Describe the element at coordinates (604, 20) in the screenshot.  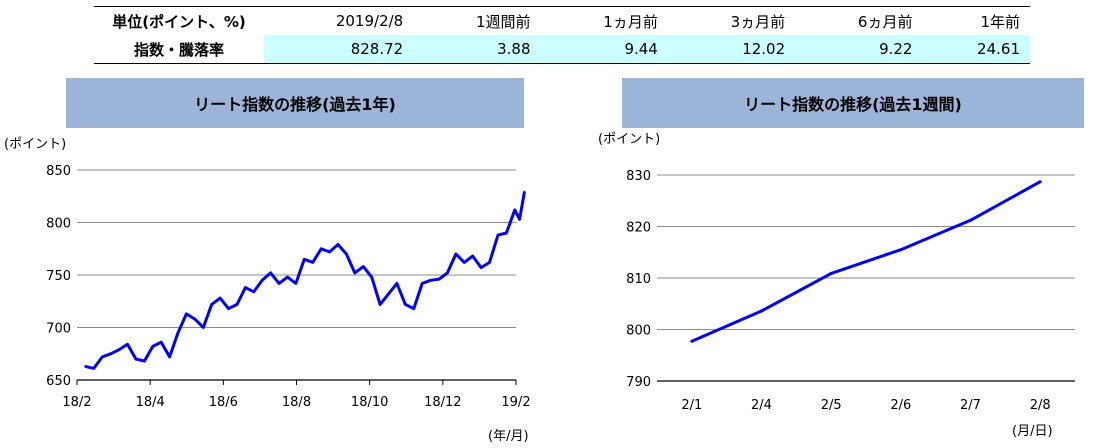
I see `month1-header-cell: 1ヵ月前` at that location.